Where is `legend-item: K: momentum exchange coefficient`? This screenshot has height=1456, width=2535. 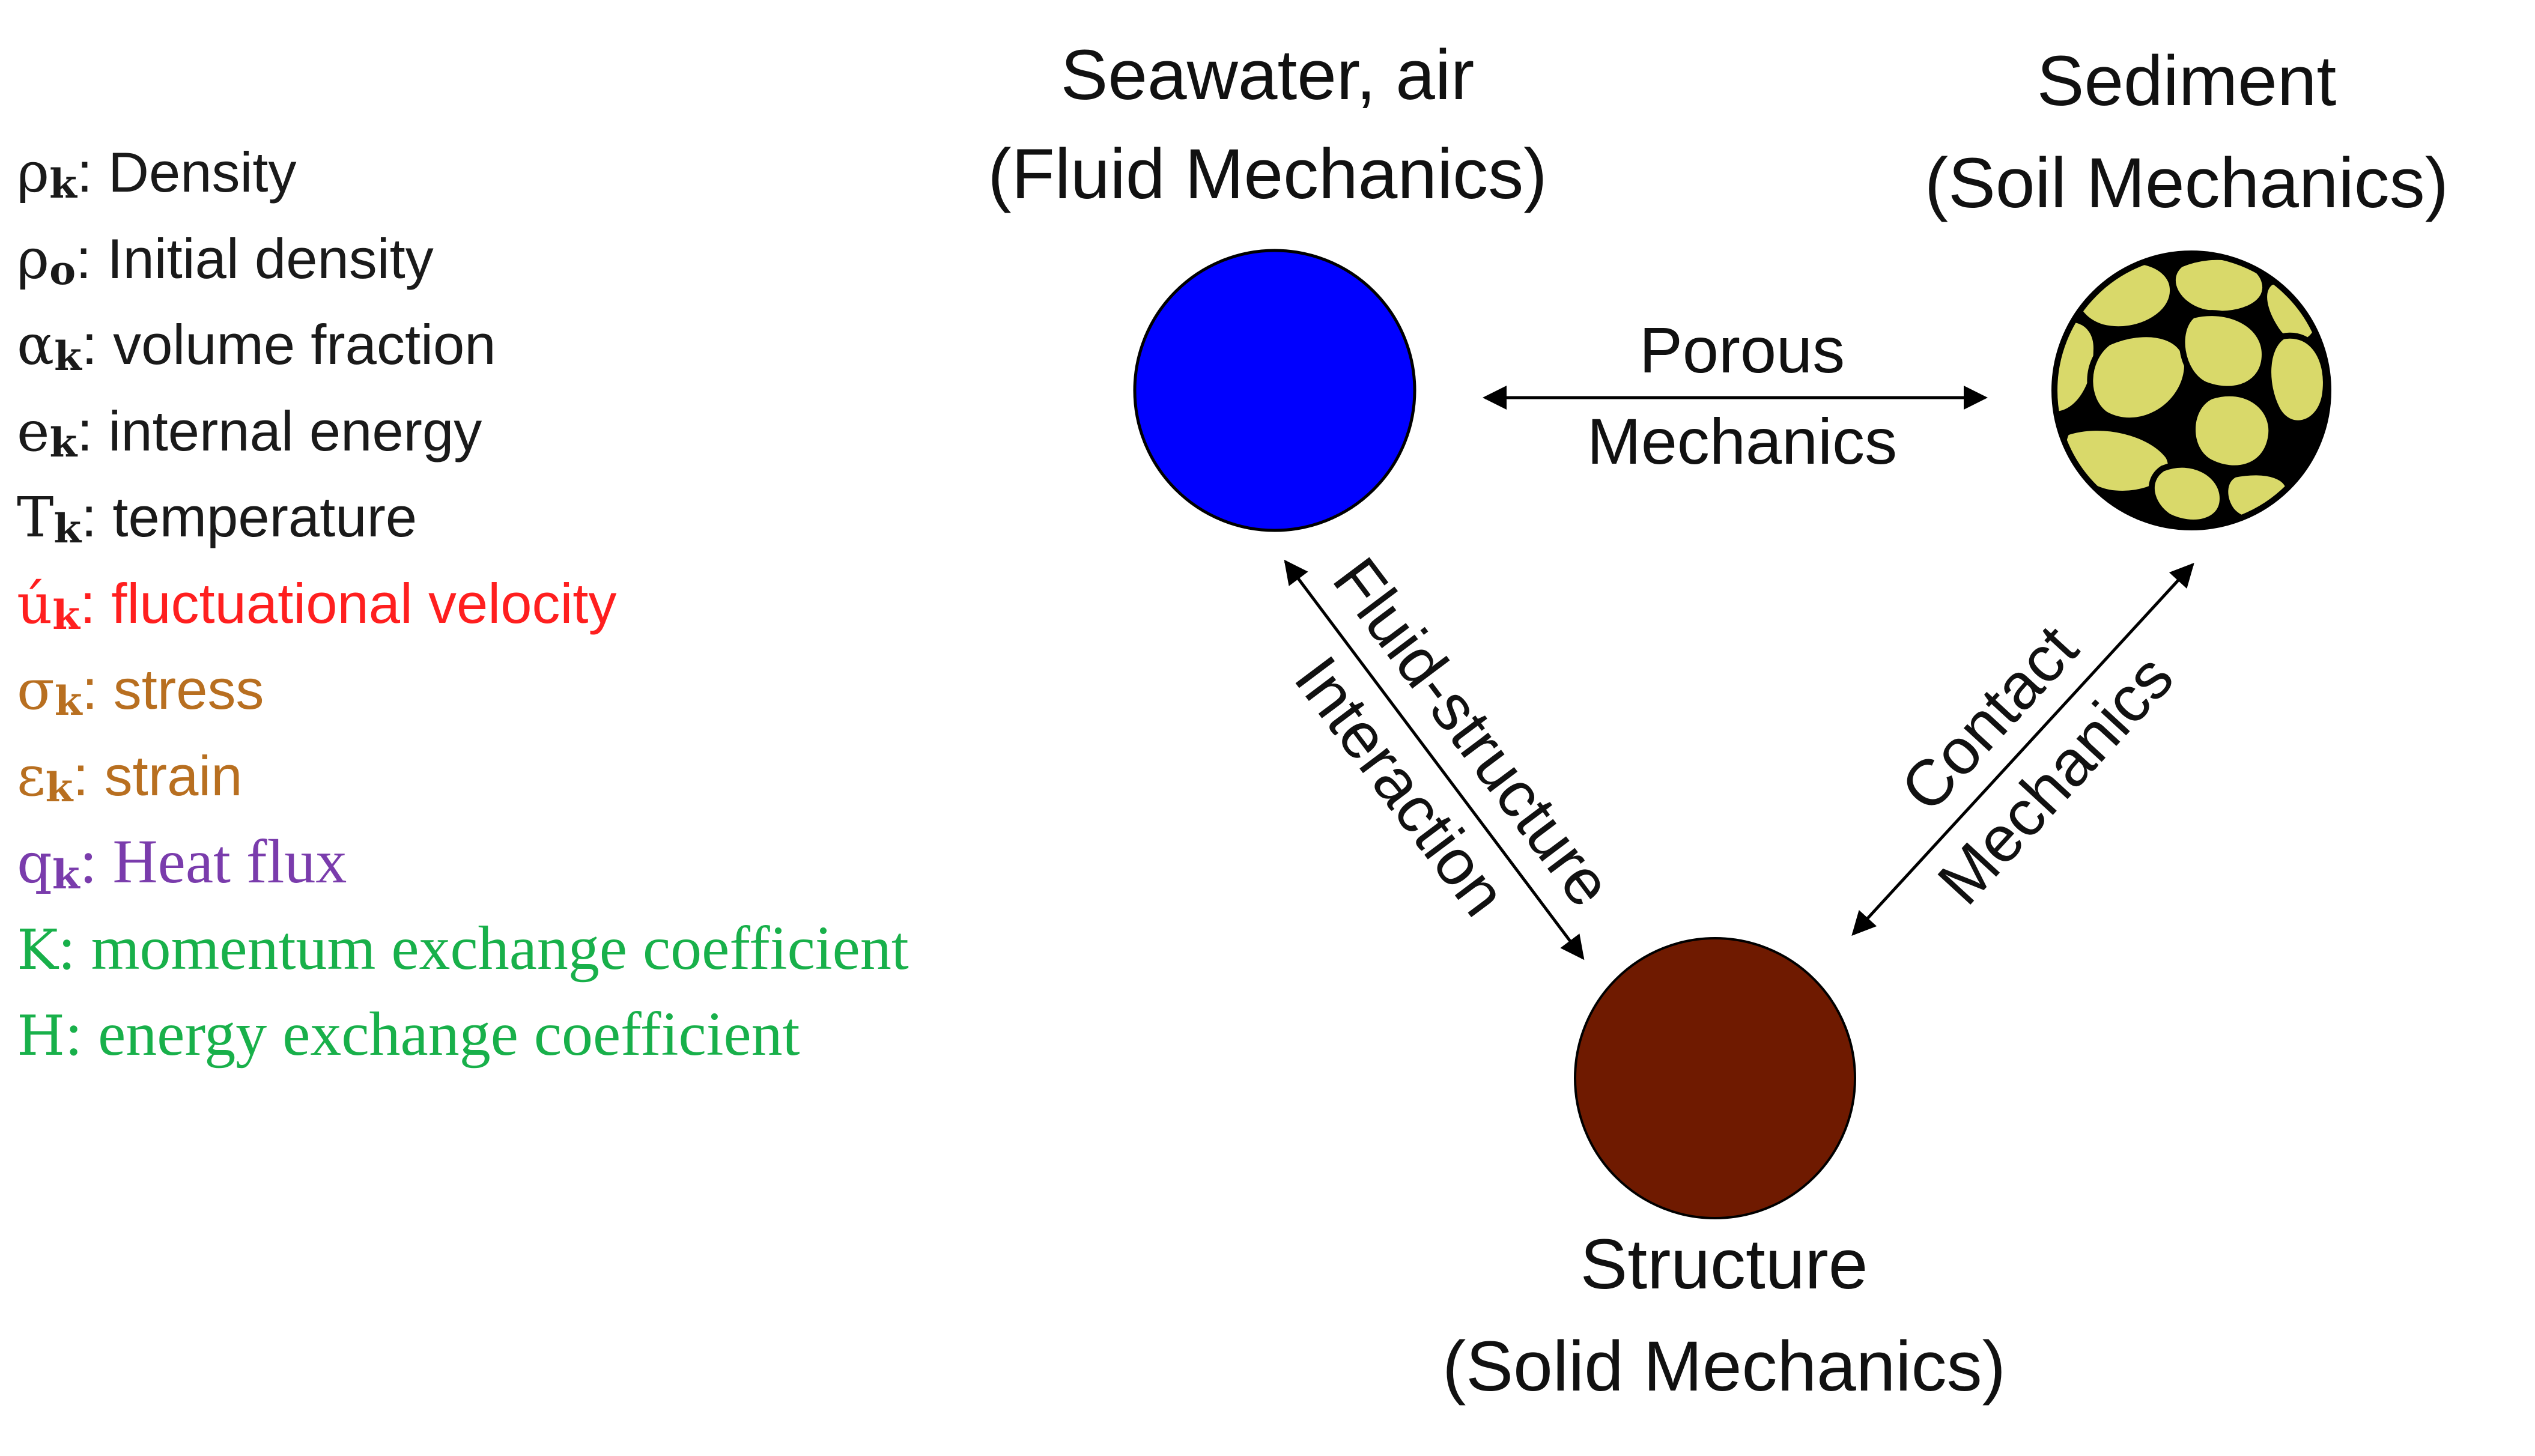 legend-item: K: momentum exchange coefficient is located at coordinates (617, 949).